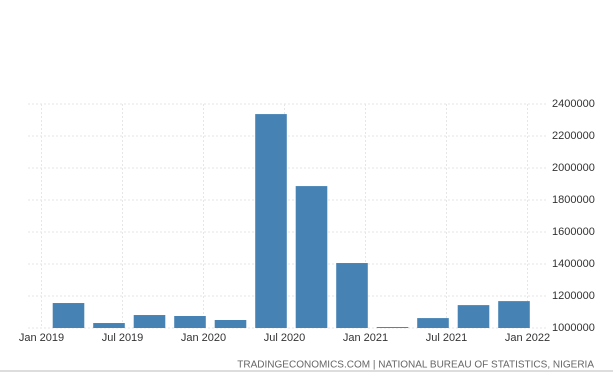  Describe the element at coordinates (41, 338) in the screenshot. I see `x-tick-label: Jan 2019` at that location.